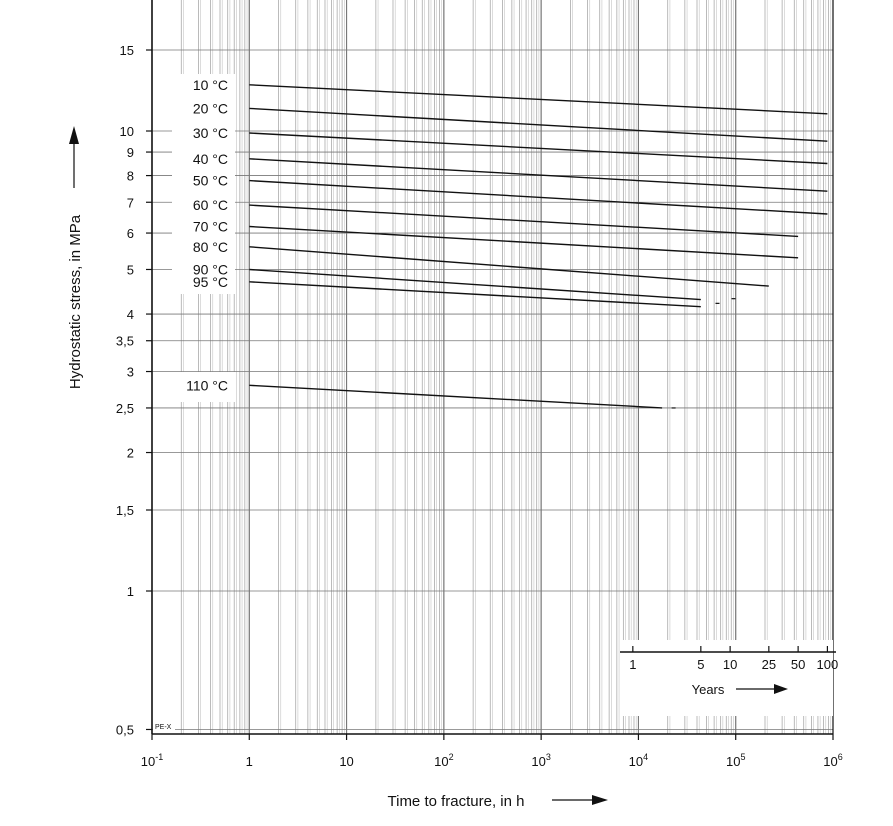 Image resolution: width=893 pixels, height=826 pixels. I want to click on x-tick-exponent: 5, so click(742, 757).